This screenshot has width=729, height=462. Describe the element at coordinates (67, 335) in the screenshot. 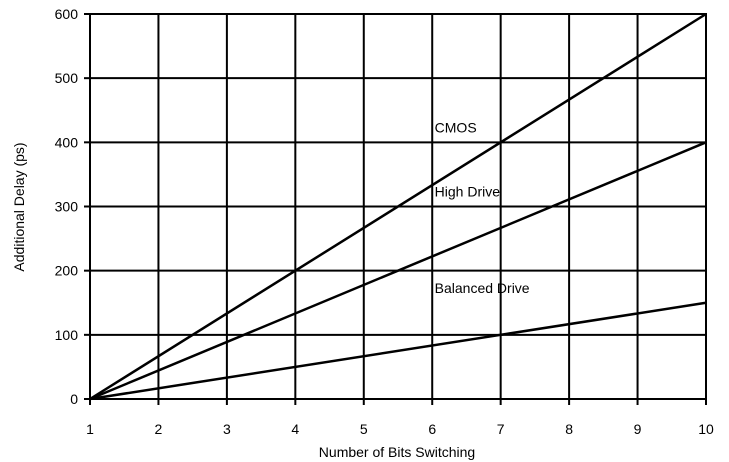

I see `y-tick-label: 100` at that location.